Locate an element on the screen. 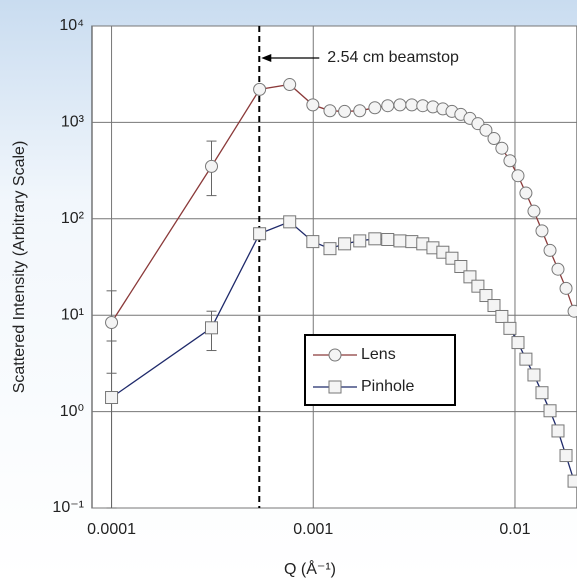 The height and width of the screenshot is (585, 577). annotation-arrowhead is located at coordinates (266, 58).